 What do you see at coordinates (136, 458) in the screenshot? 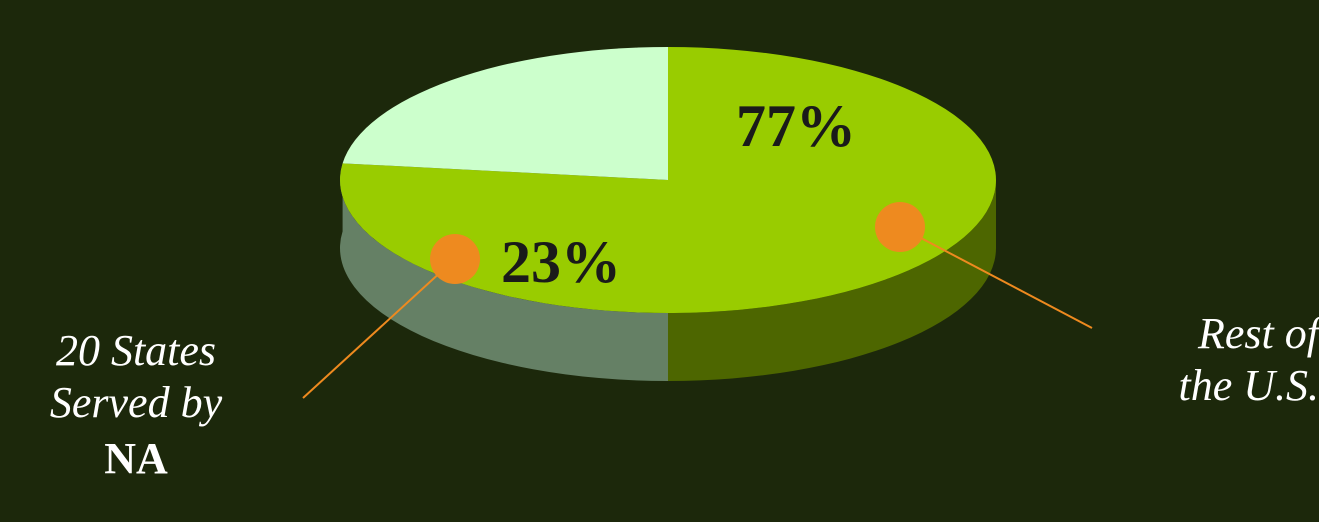
I see `annotation-left-line3: NA` at bounding box center [136, 458].